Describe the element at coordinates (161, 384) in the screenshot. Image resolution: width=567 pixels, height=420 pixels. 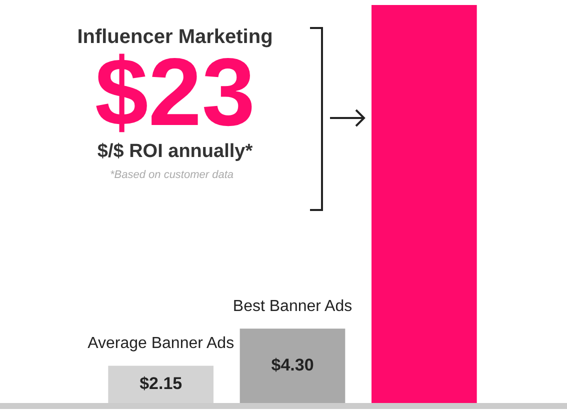
I see `data-label: $2.15` at that location.